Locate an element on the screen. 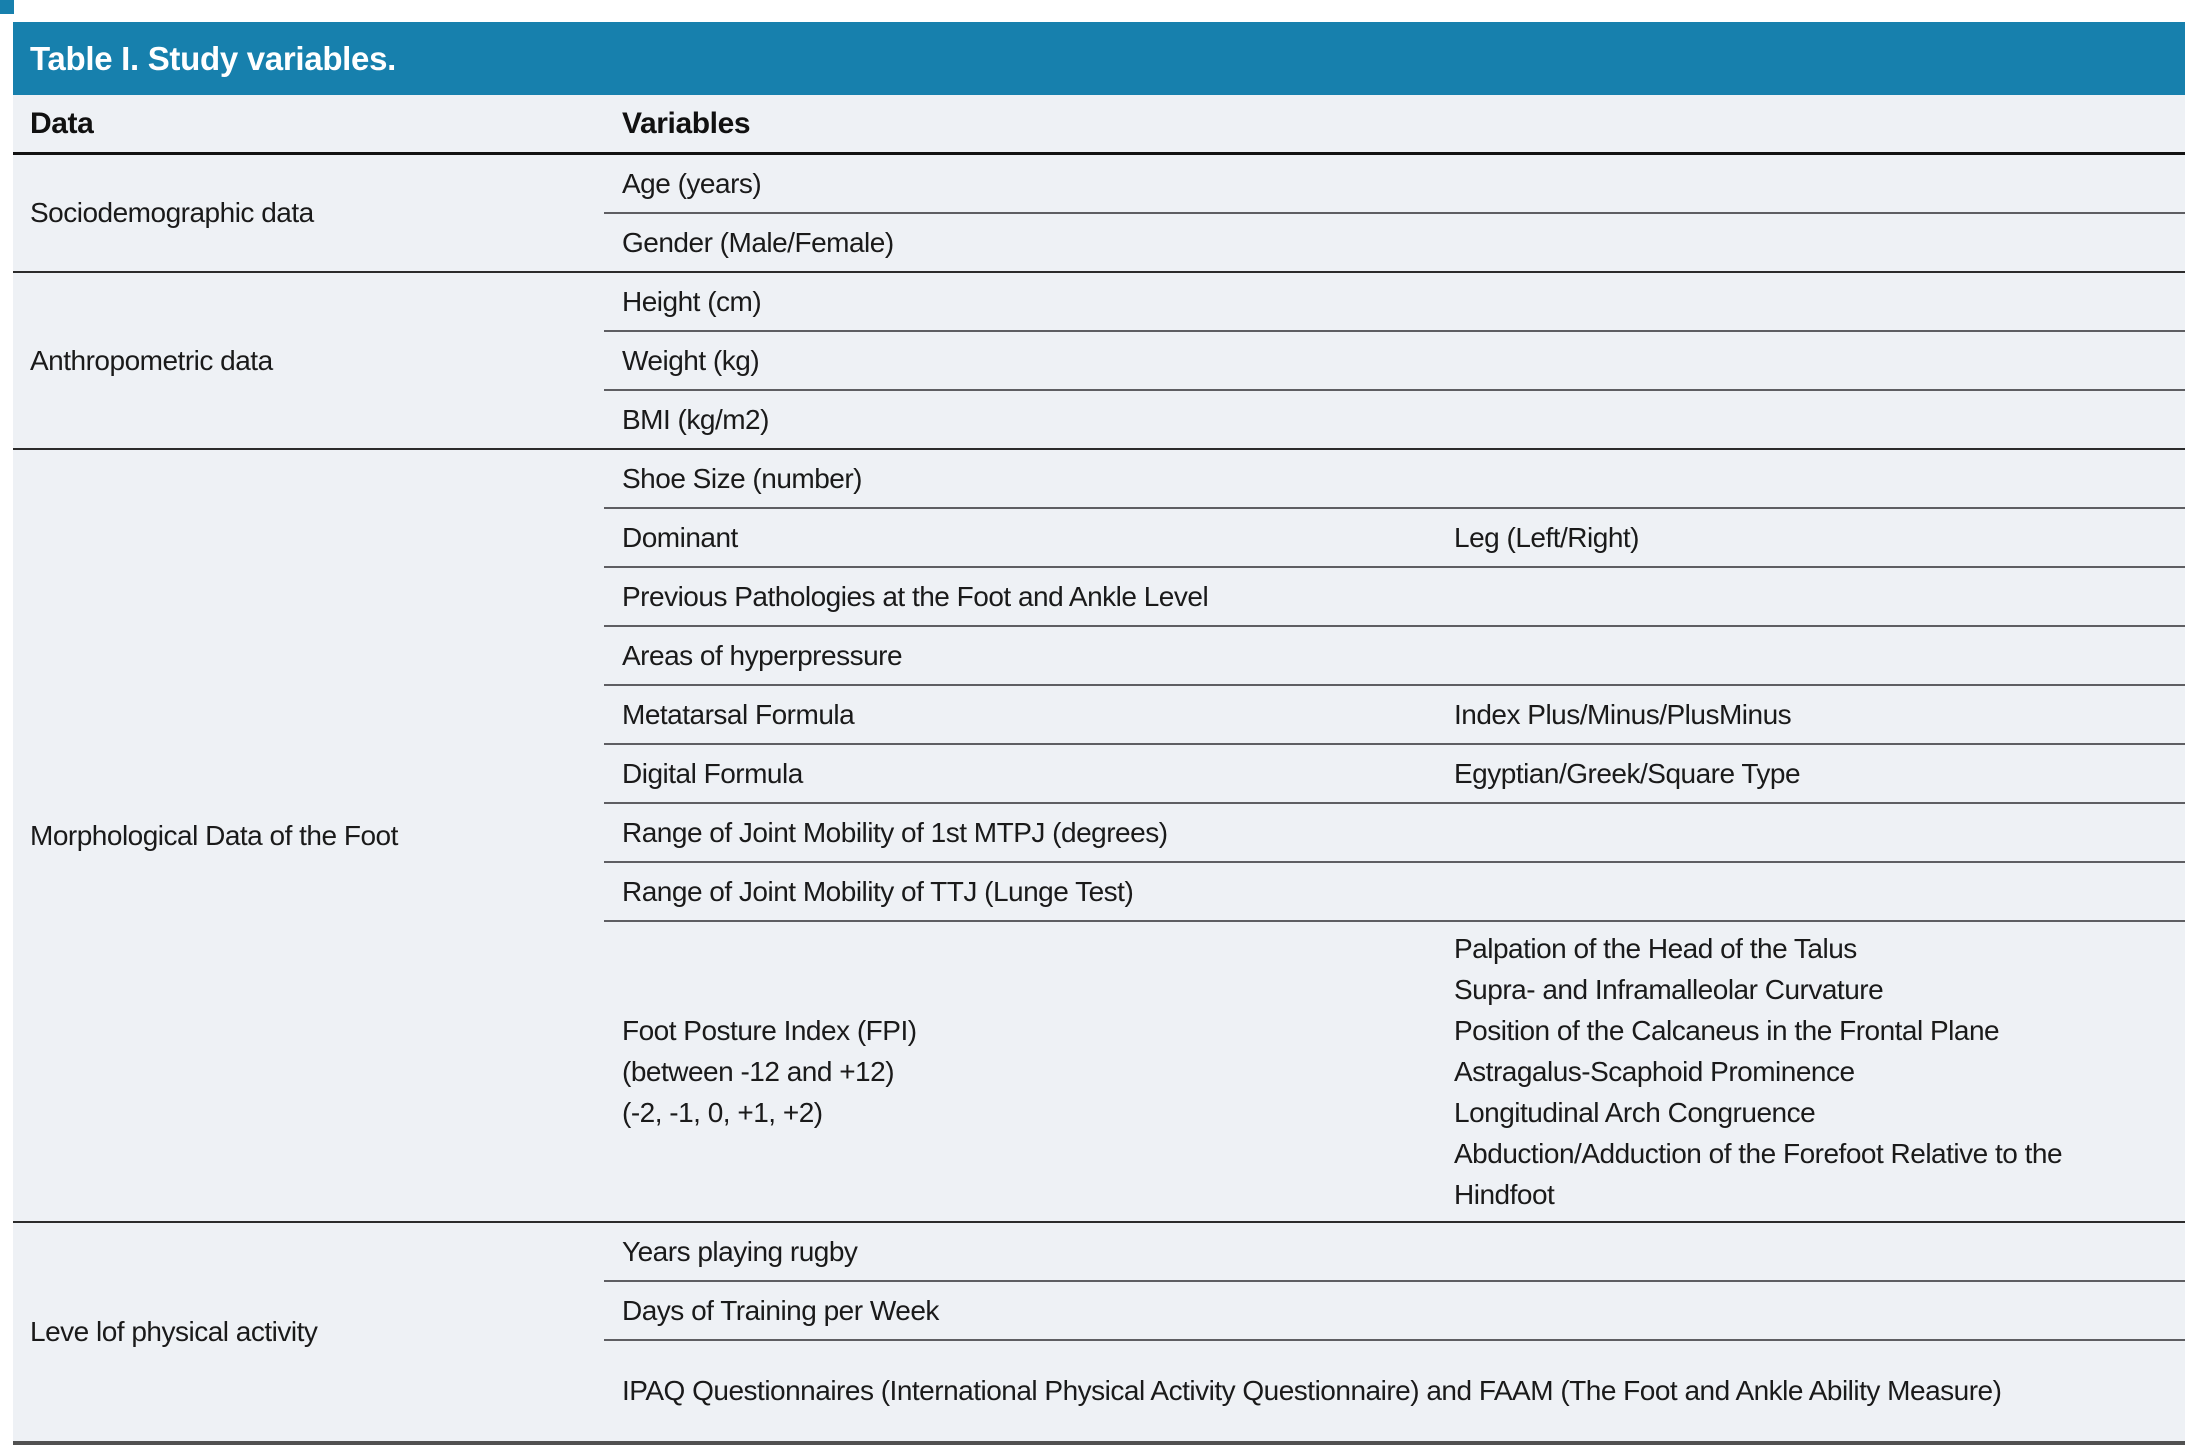  group-label: Morphological Data of the Foot is located at coordinates (214, 835).